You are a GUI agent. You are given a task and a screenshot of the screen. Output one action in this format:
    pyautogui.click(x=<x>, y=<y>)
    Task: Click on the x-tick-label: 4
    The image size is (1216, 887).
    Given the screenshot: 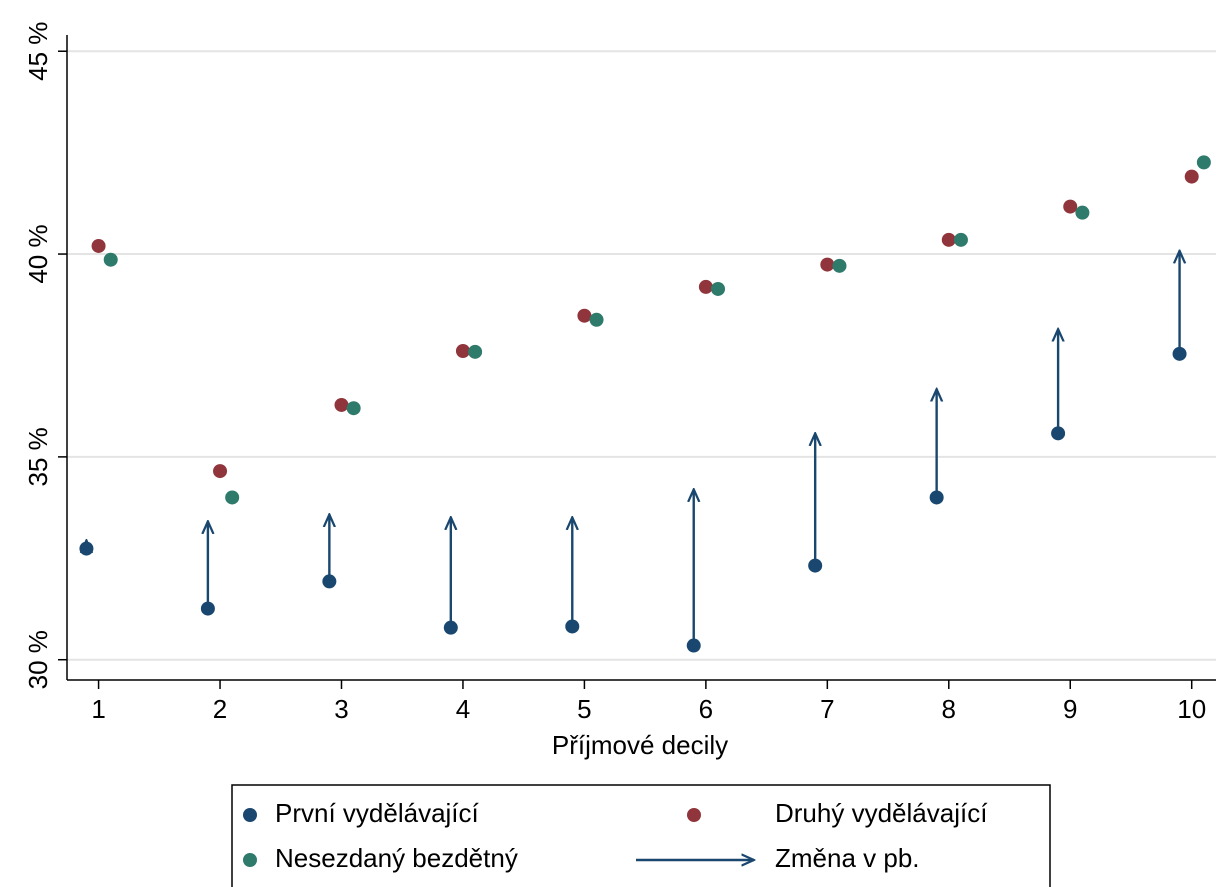 What is the action you would take?
    pyautogui.click(x=463, y=709)
    